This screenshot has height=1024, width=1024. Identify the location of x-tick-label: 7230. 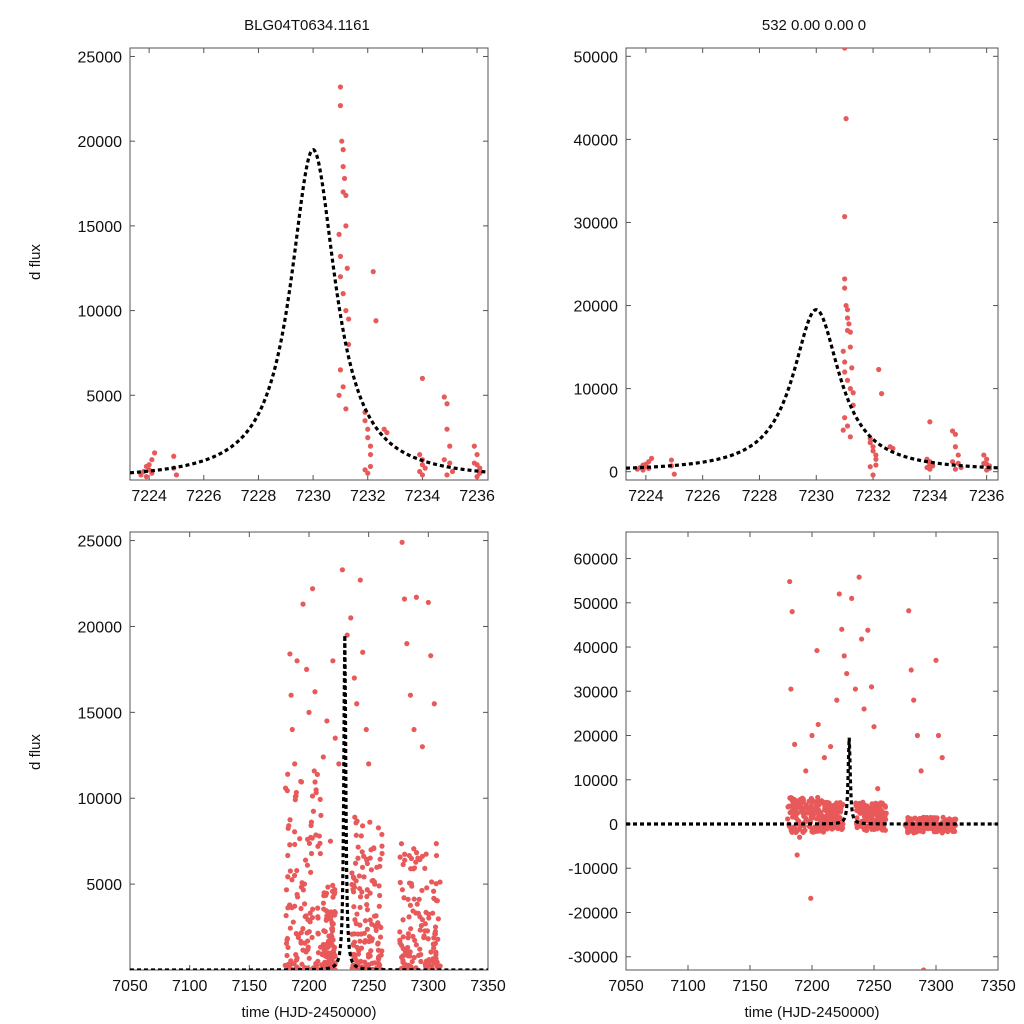
(313, 496).